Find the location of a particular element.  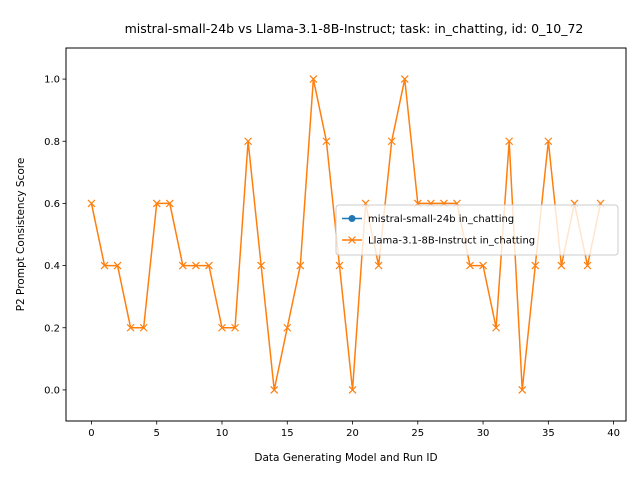

y-tick-label: 0.4 is located at coordinates (52, 266).